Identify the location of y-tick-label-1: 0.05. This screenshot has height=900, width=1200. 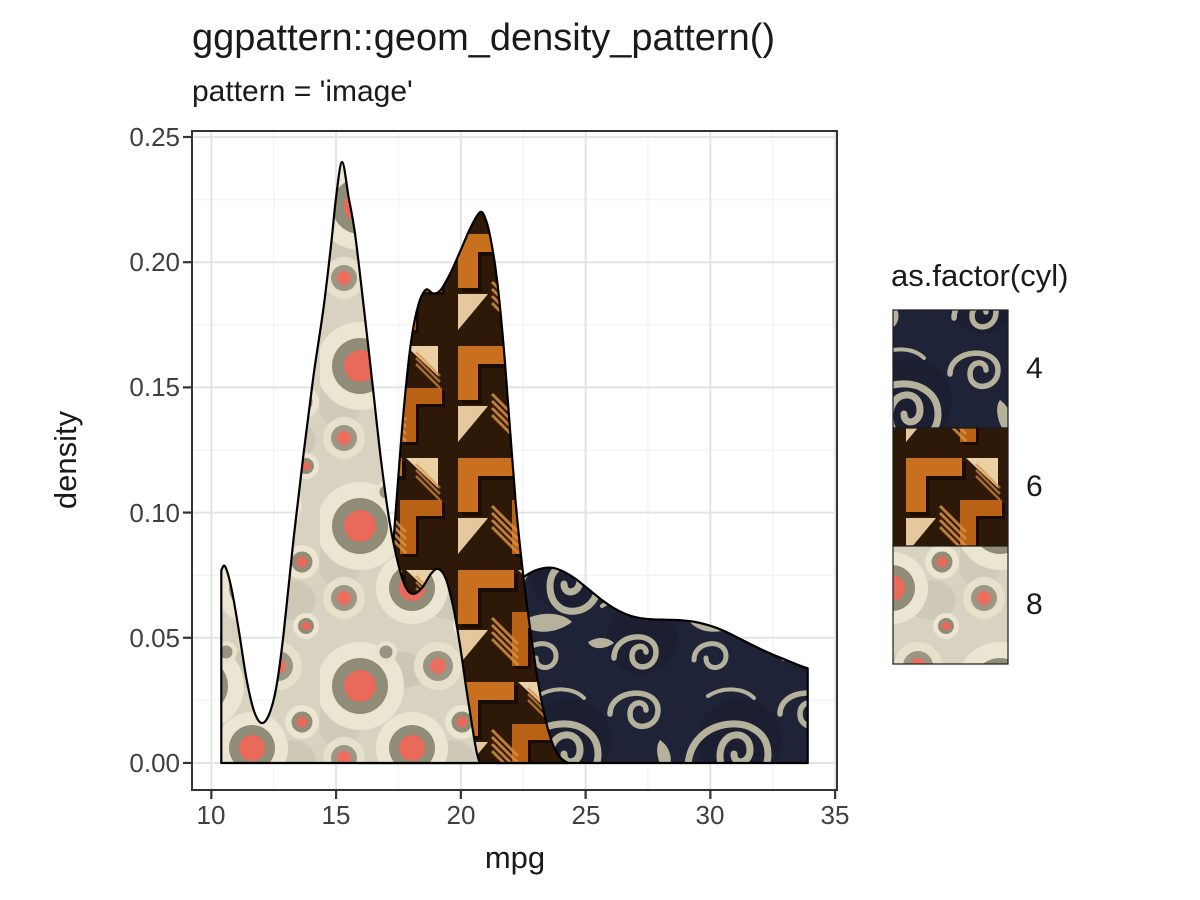
(154, 638).